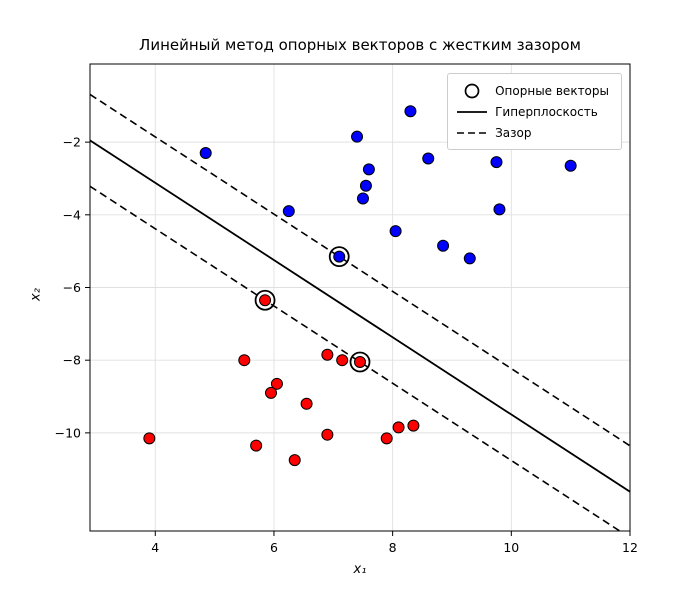 This screenshot has height=600, width=700. I want to click on x-axis-label: x₁, so click(360, 569).